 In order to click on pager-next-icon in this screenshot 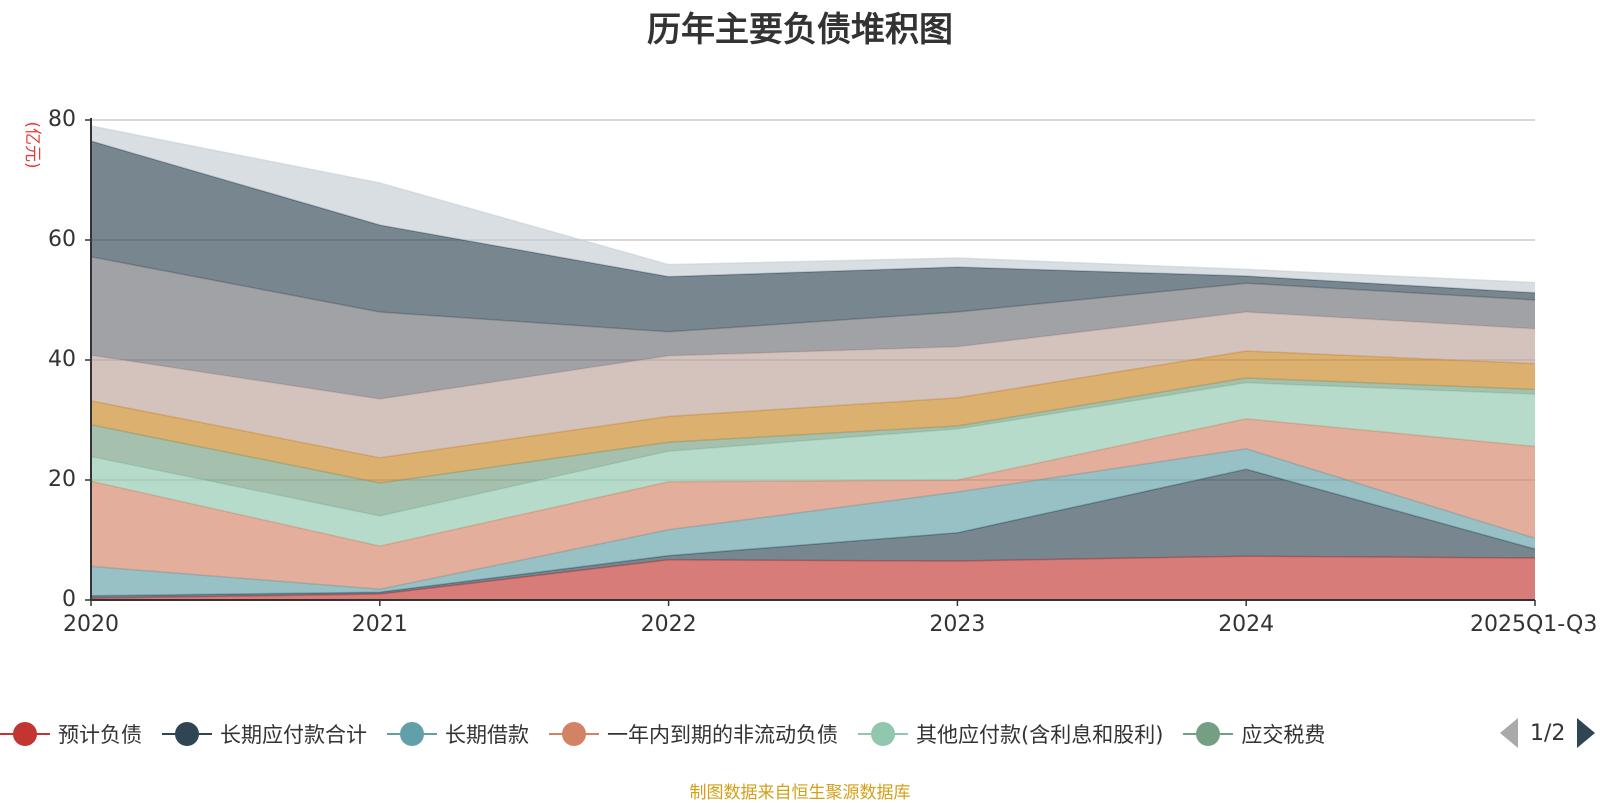, I will do `click(1586, 733)`.